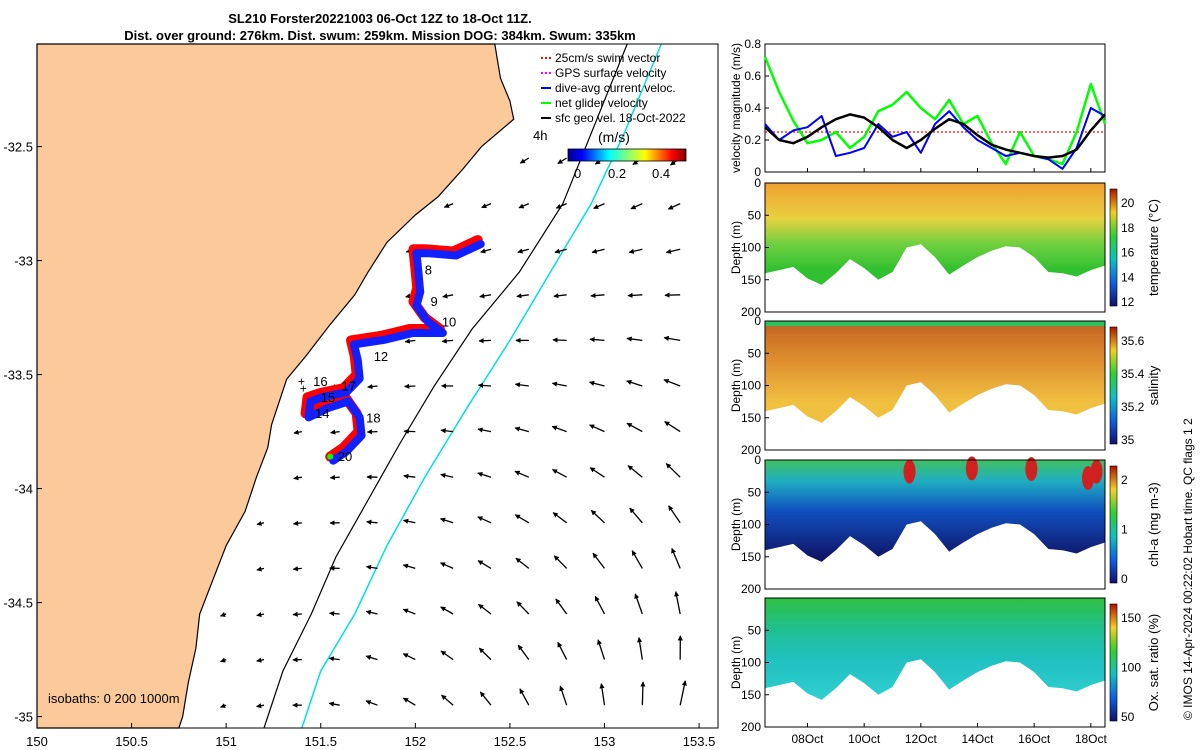 The image size is (1200, 750). Describe the element at coordinates (320, 741) in the screenshot. I see `x-tick-label: 151.5` at that location.